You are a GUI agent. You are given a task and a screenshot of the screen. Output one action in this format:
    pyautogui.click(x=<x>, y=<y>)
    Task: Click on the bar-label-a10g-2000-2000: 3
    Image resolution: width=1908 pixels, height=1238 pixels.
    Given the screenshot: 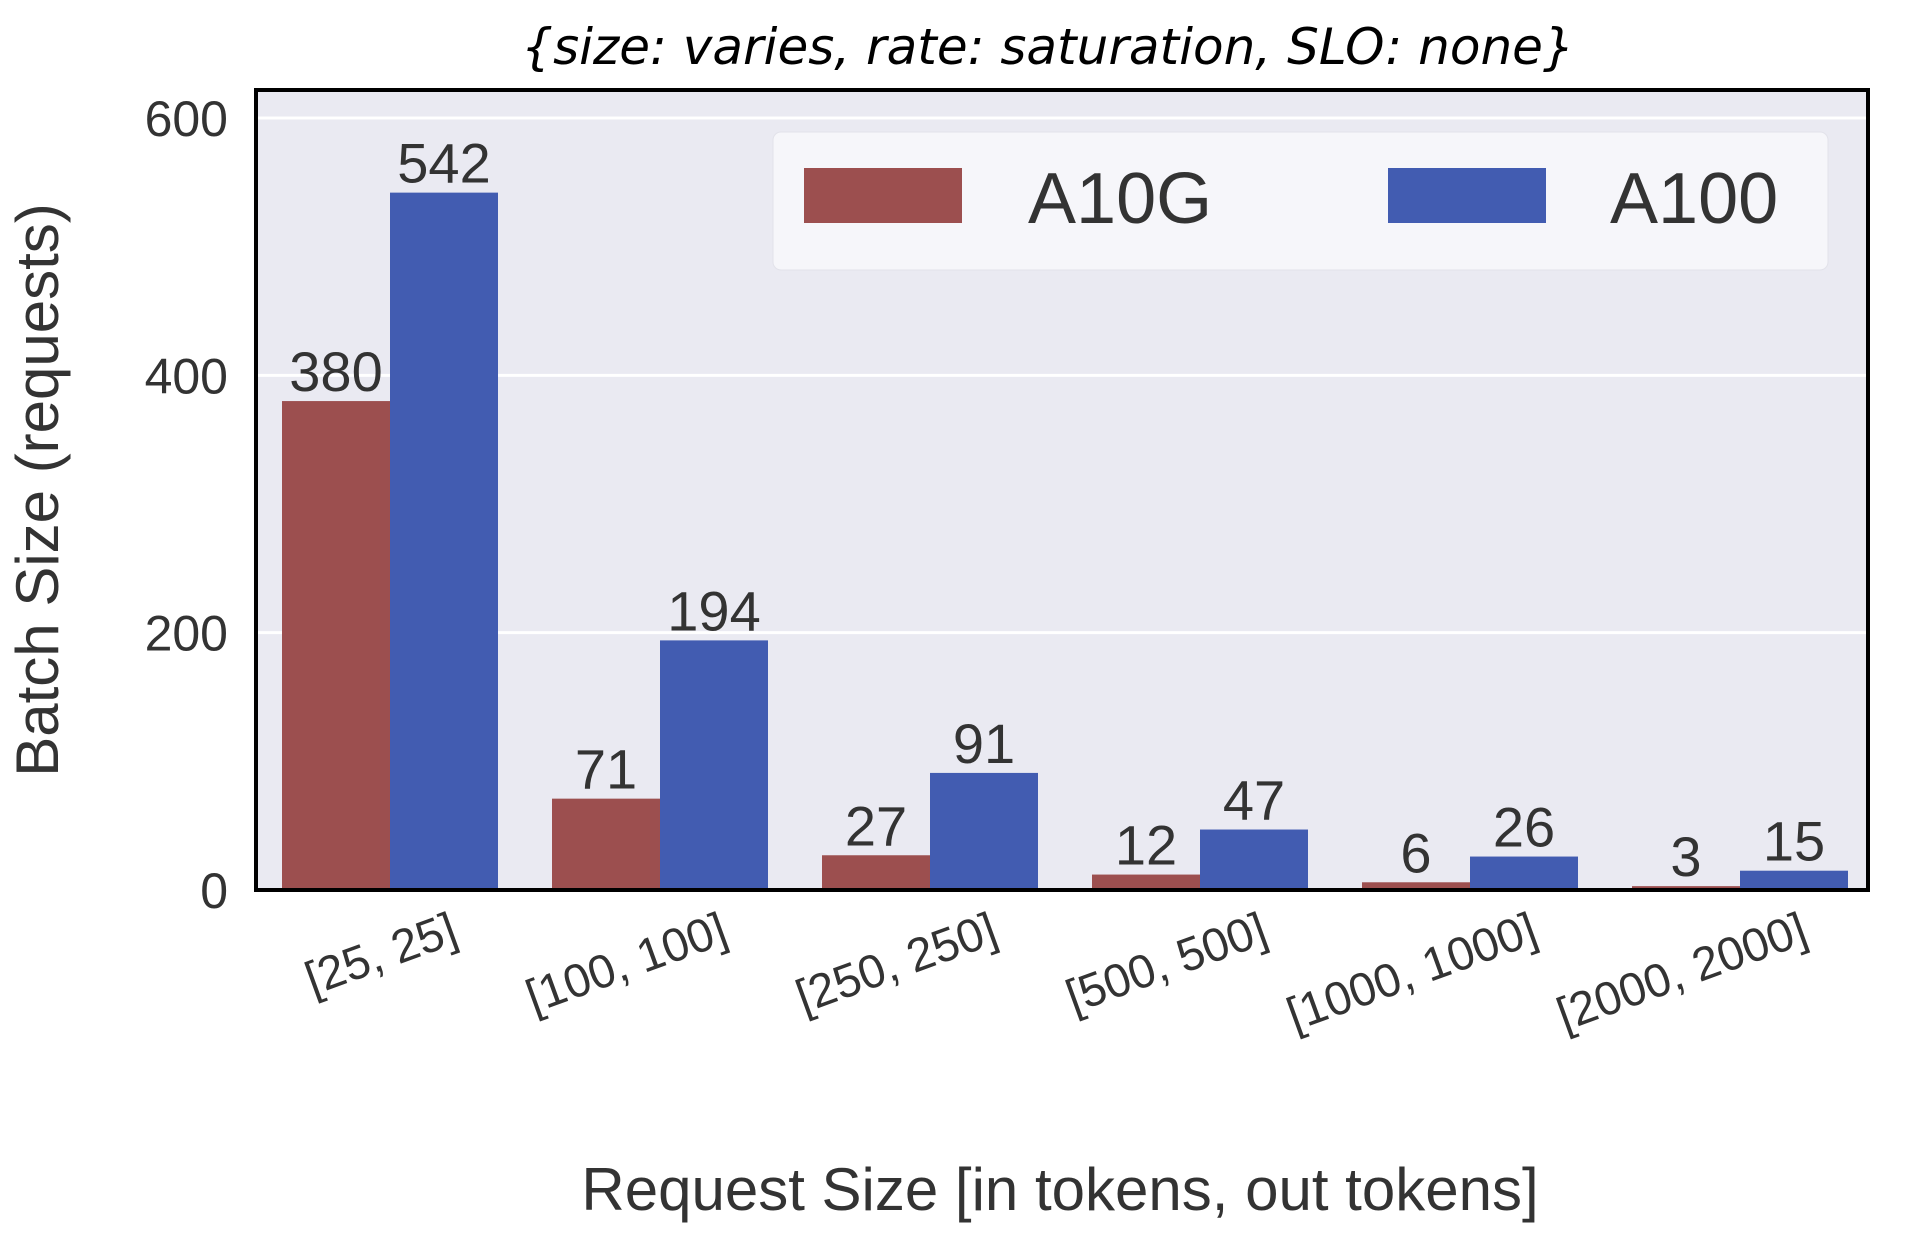 What is the action you would take?
    pyautogui.click(x=1685, y=856)
    